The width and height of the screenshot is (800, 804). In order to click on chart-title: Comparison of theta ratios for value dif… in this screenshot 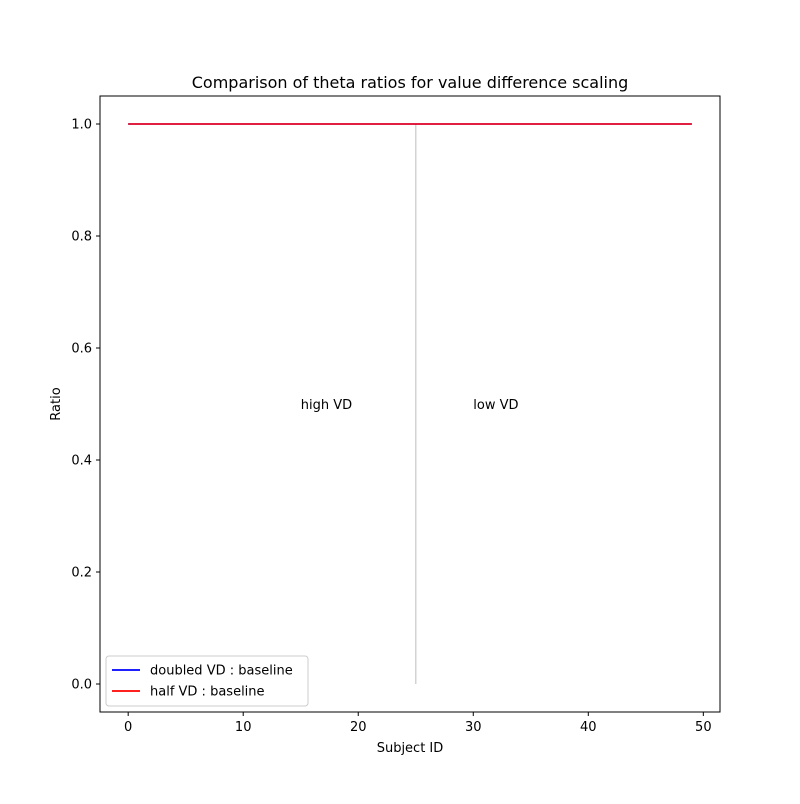, I will do `click(410, 82)`.